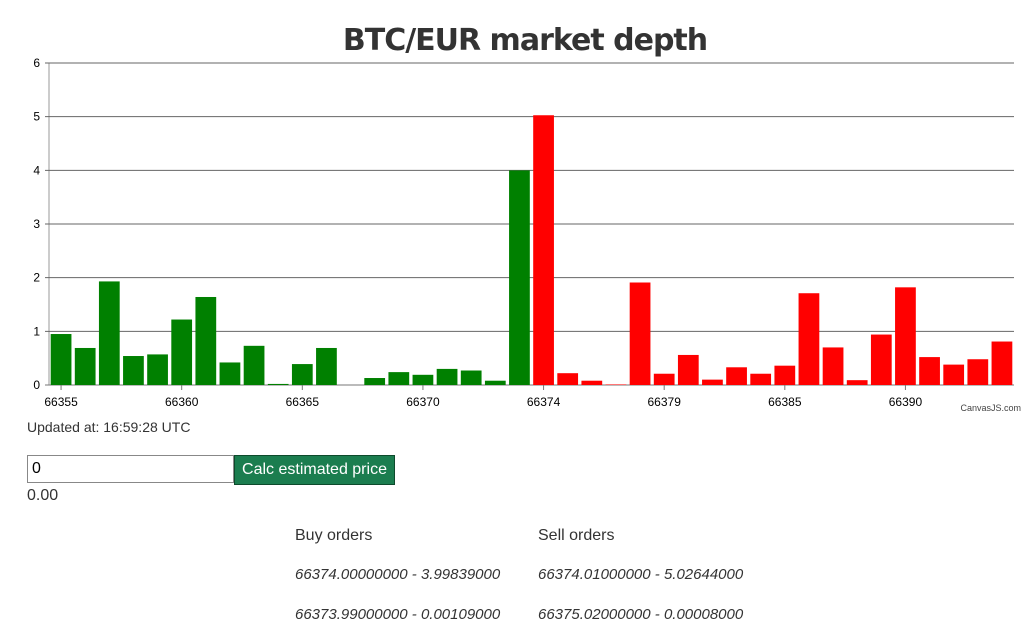 This screenshot has width=1036, height=643. Describe the element at coordinates (36, 117) in the screenshot. I see `y-tick-label: 5` at that location.